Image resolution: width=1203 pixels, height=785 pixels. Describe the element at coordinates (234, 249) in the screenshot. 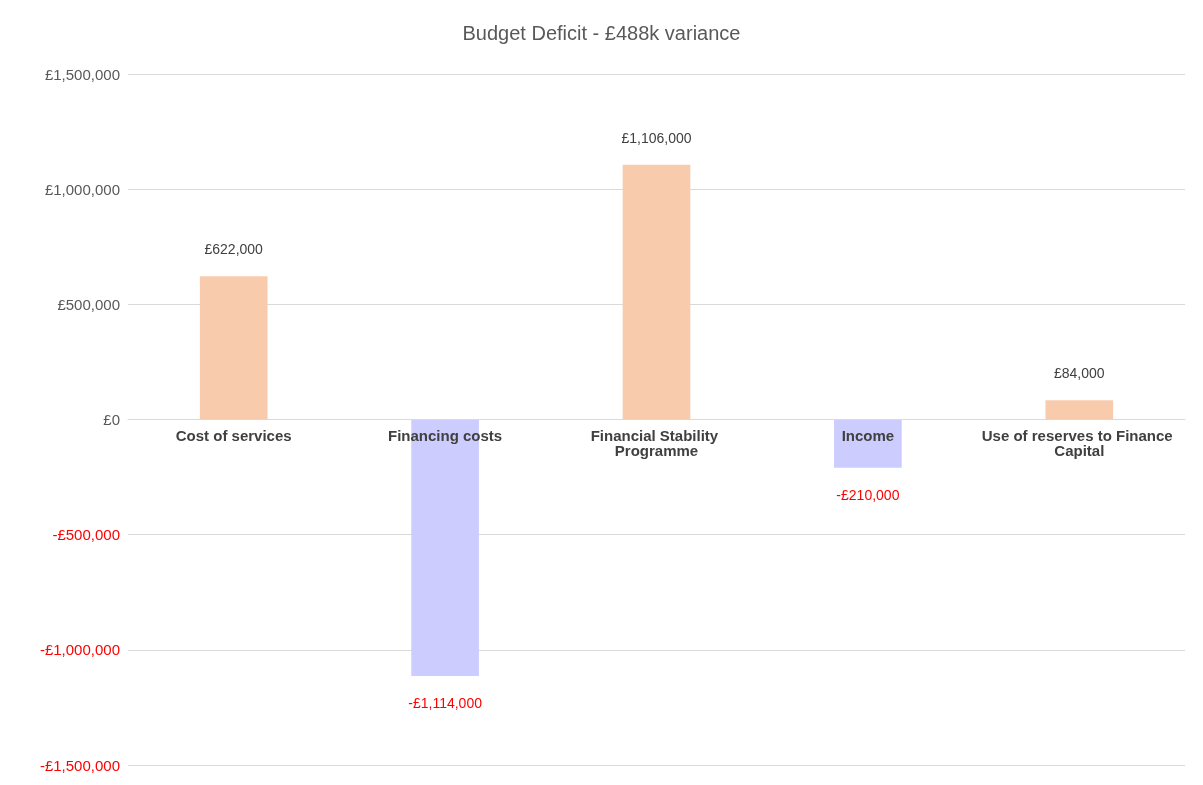

I see `data-label: £622,000` at that location.